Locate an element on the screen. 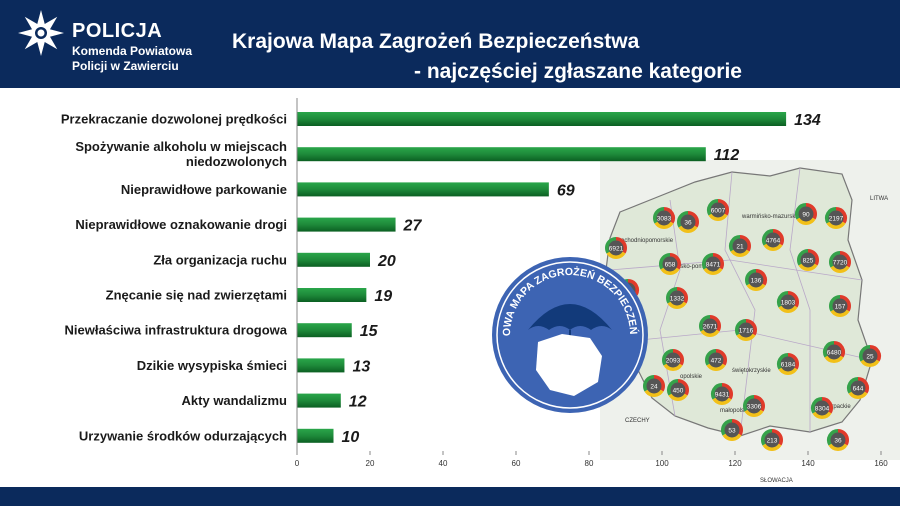 The width and height of the screenshot is (900, 506). map-count-label: 1716 is located at coordinates (746, 331).